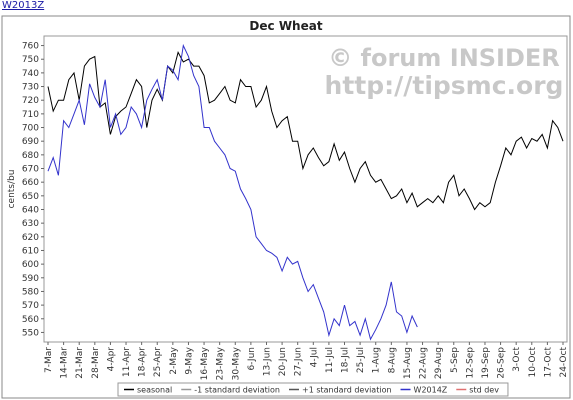  Describe the element at coordinates (346, 360) in the screenshot. I see `x-tick-label: 18-Jul` at that location.